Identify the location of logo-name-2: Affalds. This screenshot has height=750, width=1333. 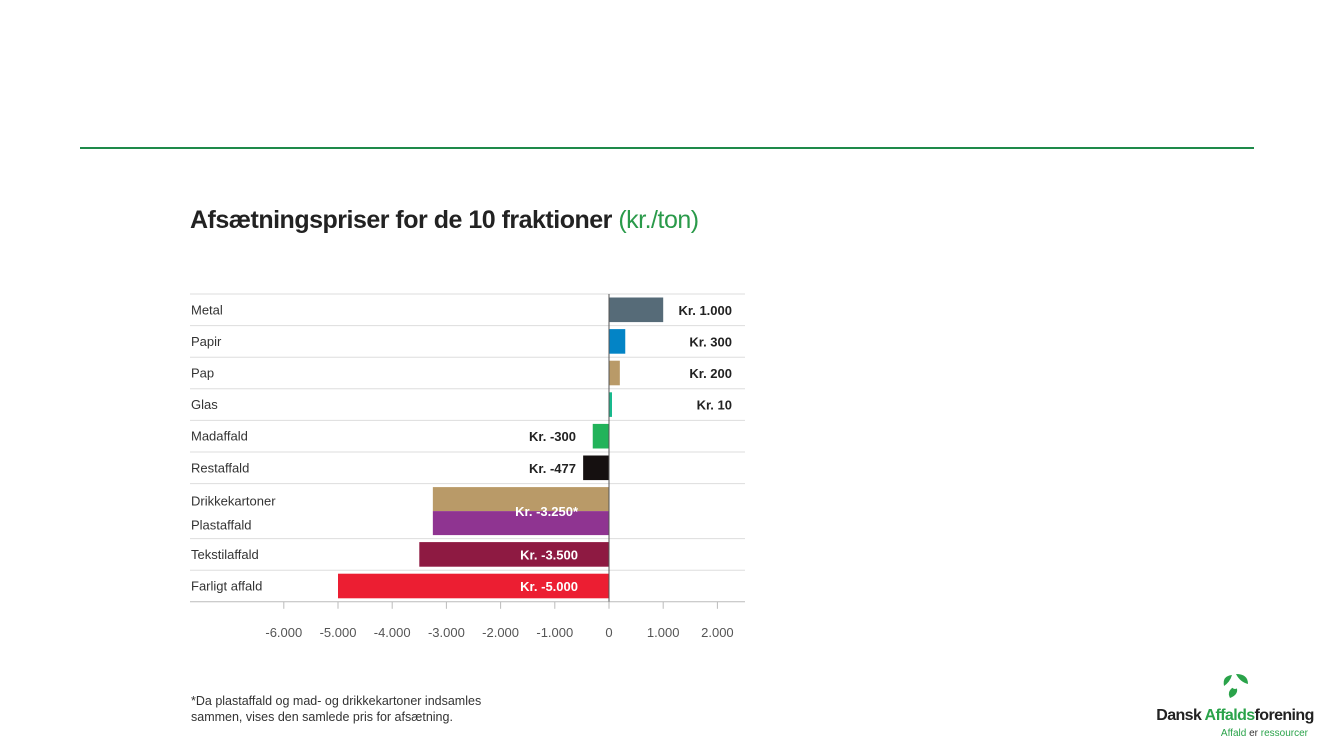
(1230, 715).